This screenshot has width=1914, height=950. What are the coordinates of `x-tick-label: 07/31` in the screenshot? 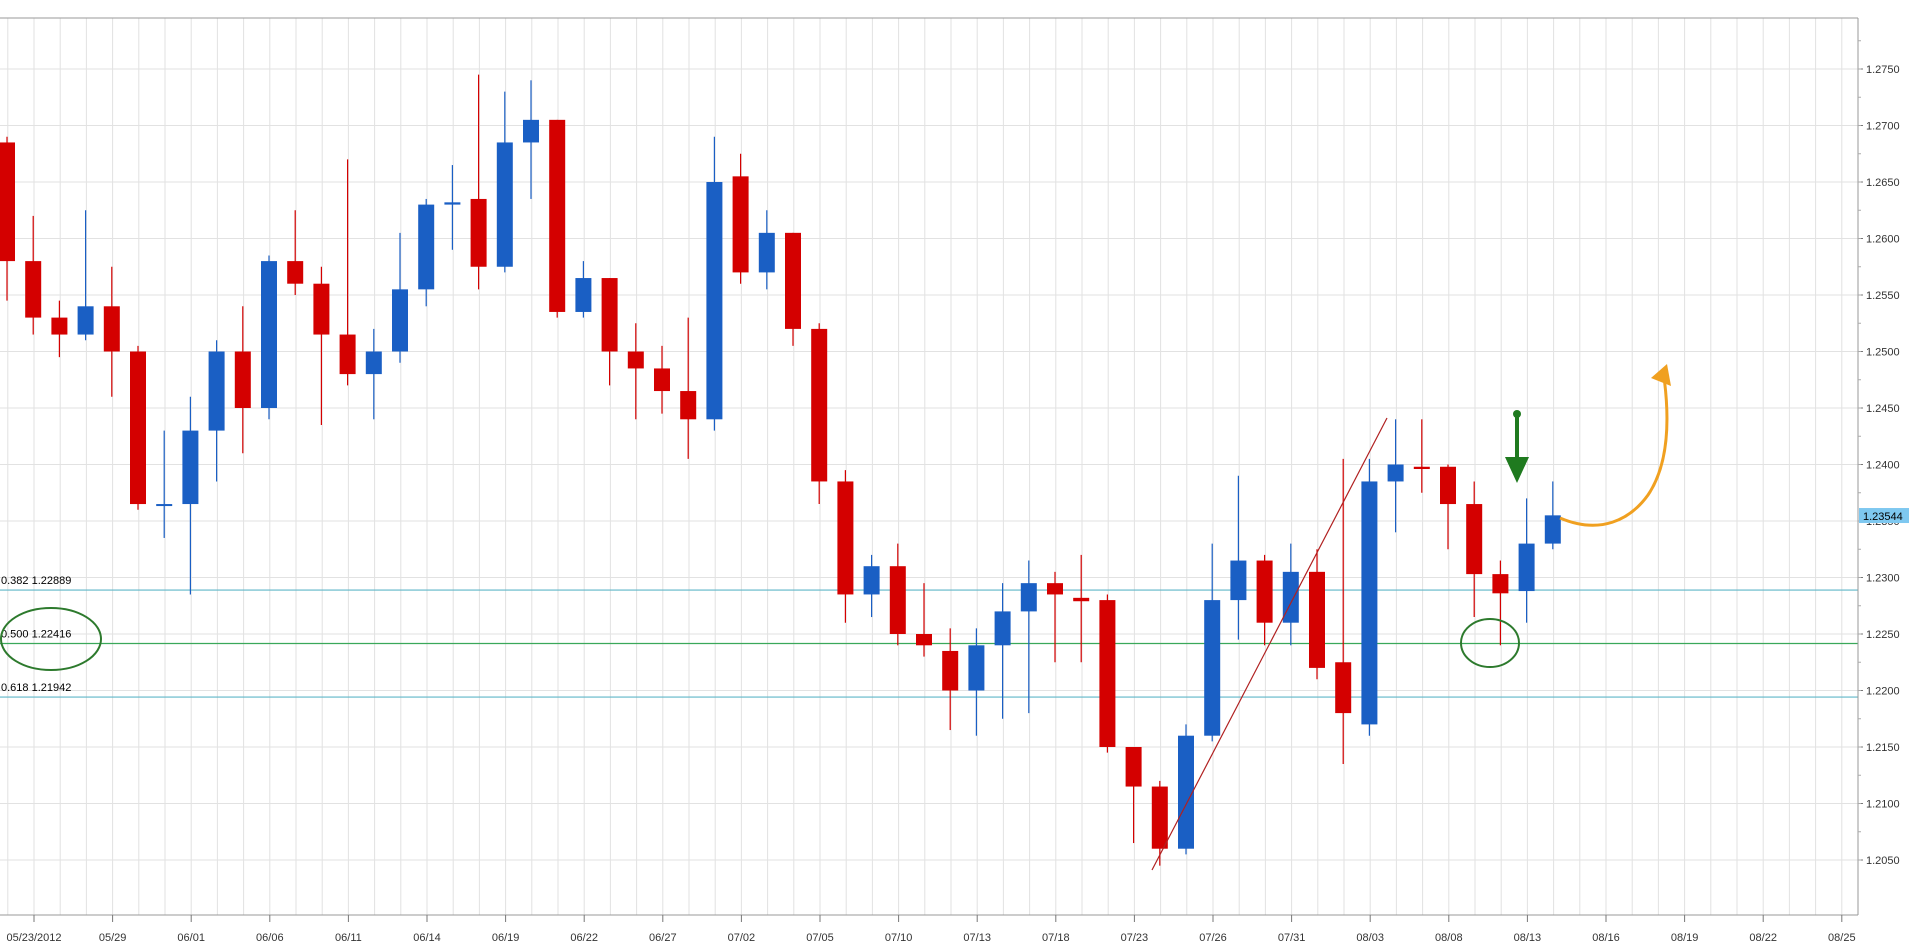 It's located at (1292, 938).